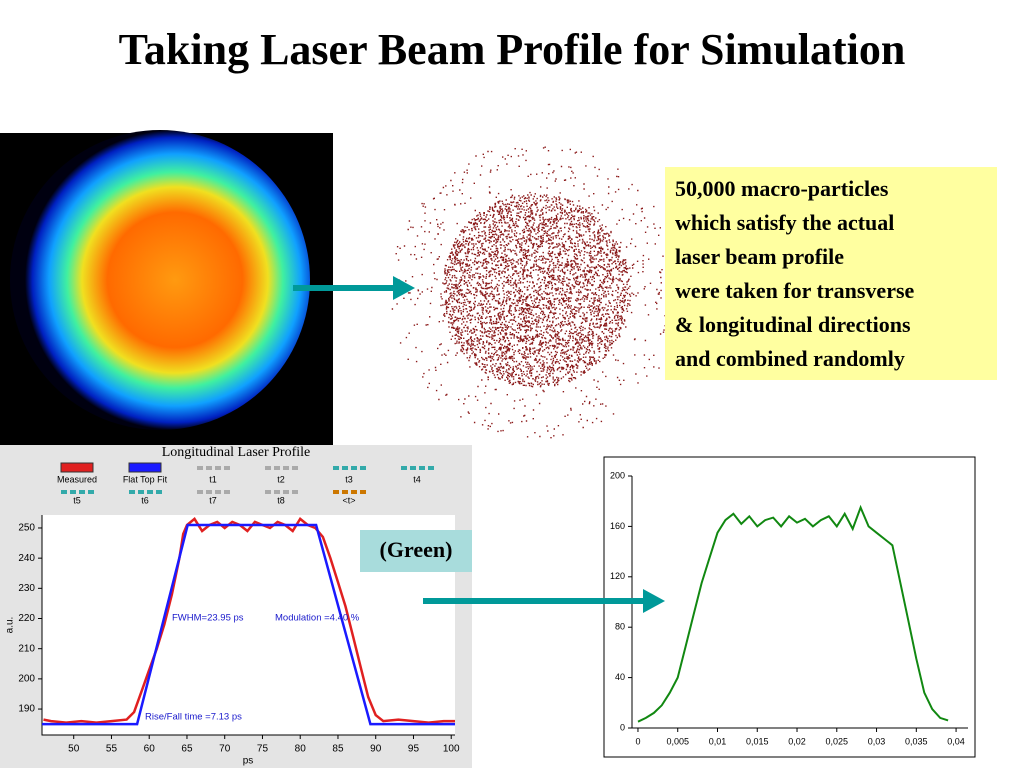  I want to click on annotation: FWHM=23.95 ps, so click(208, 618).